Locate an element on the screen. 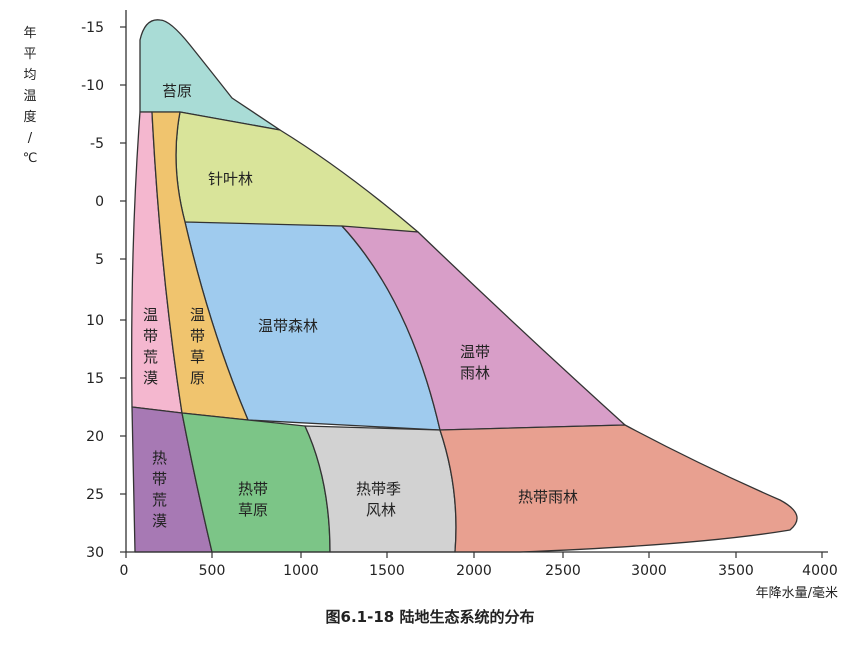 This screenshot has height=645, width=860. label-temperate-rainforest: 温带 雨林 is located at coordinates (477, 362).